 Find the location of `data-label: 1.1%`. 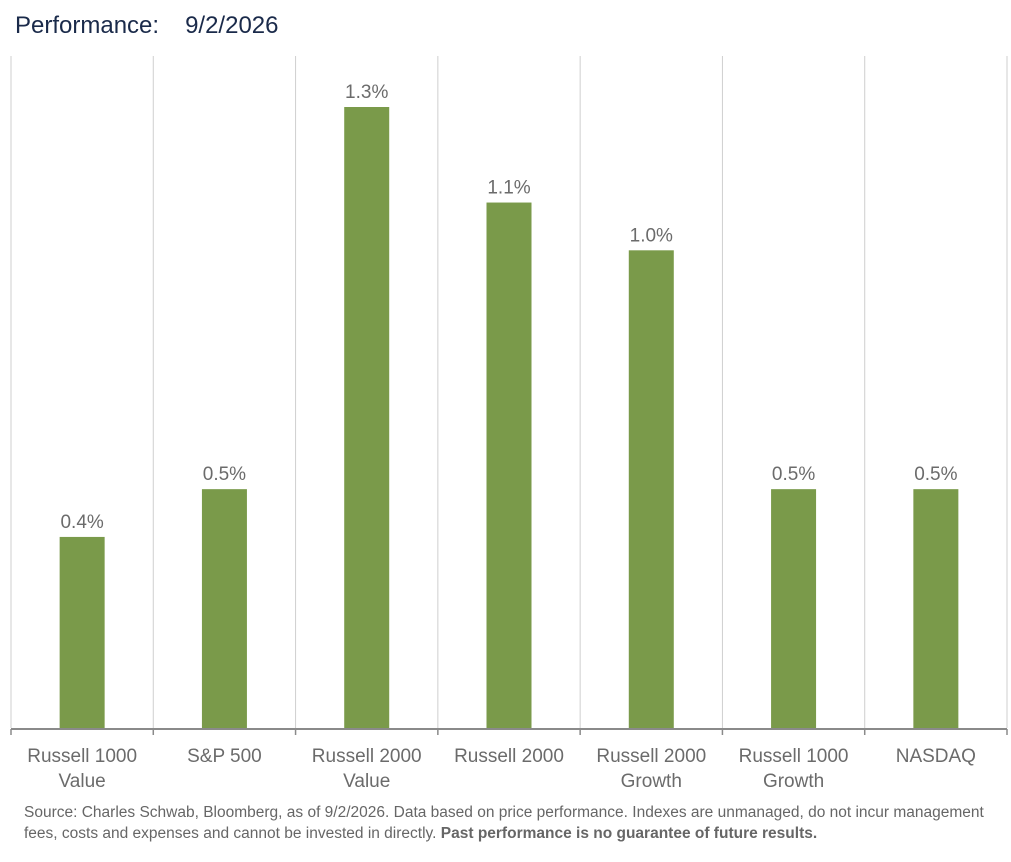

data-label: 1.1% is located at coordinates (508, 188).